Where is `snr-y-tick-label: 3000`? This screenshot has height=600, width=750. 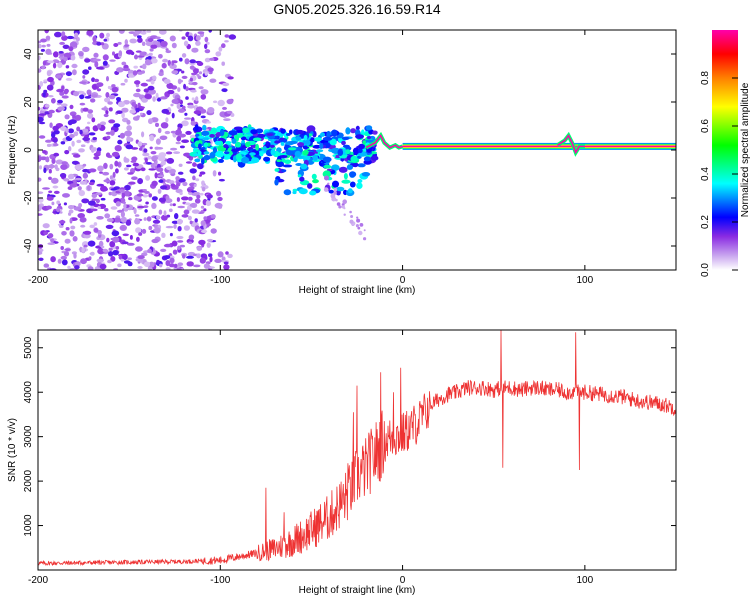 snr-y-tick-label: 3000 is located at coordinates (28, 436).